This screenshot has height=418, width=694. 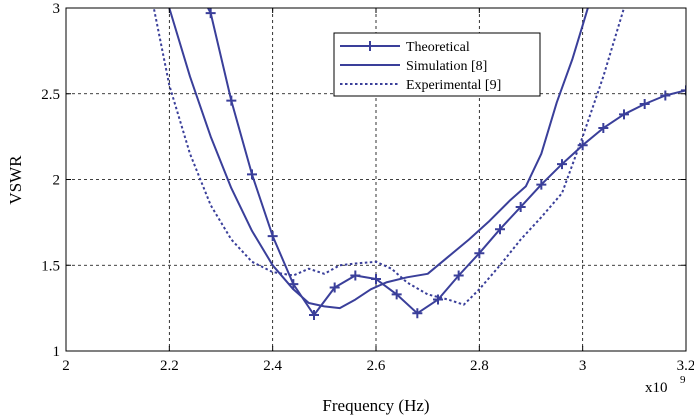 I want to click on x-tick-label: 2.6, so click(x=376, y=366).